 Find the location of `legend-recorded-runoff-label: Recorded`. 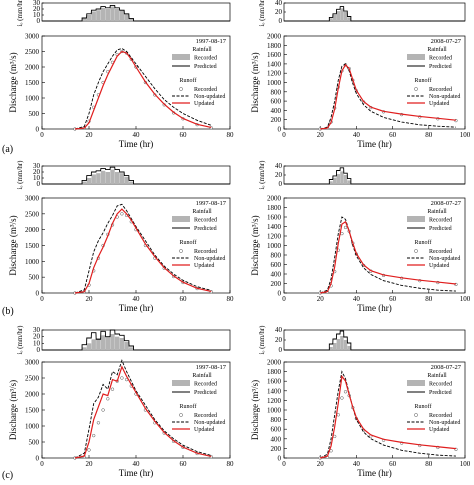

legend-recorded-runoff-label: Recorded is located at coordinates (205, 90).